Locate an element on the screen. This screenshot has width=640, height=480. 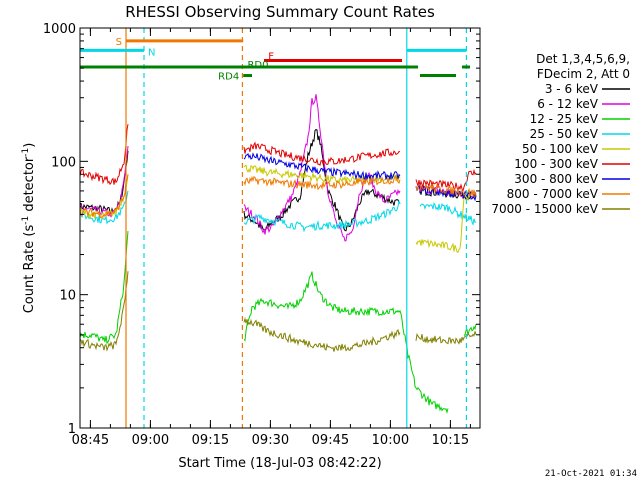
legend-header-1: Det 1,3,4,5,6,9, is located at coordinates (583, 59).